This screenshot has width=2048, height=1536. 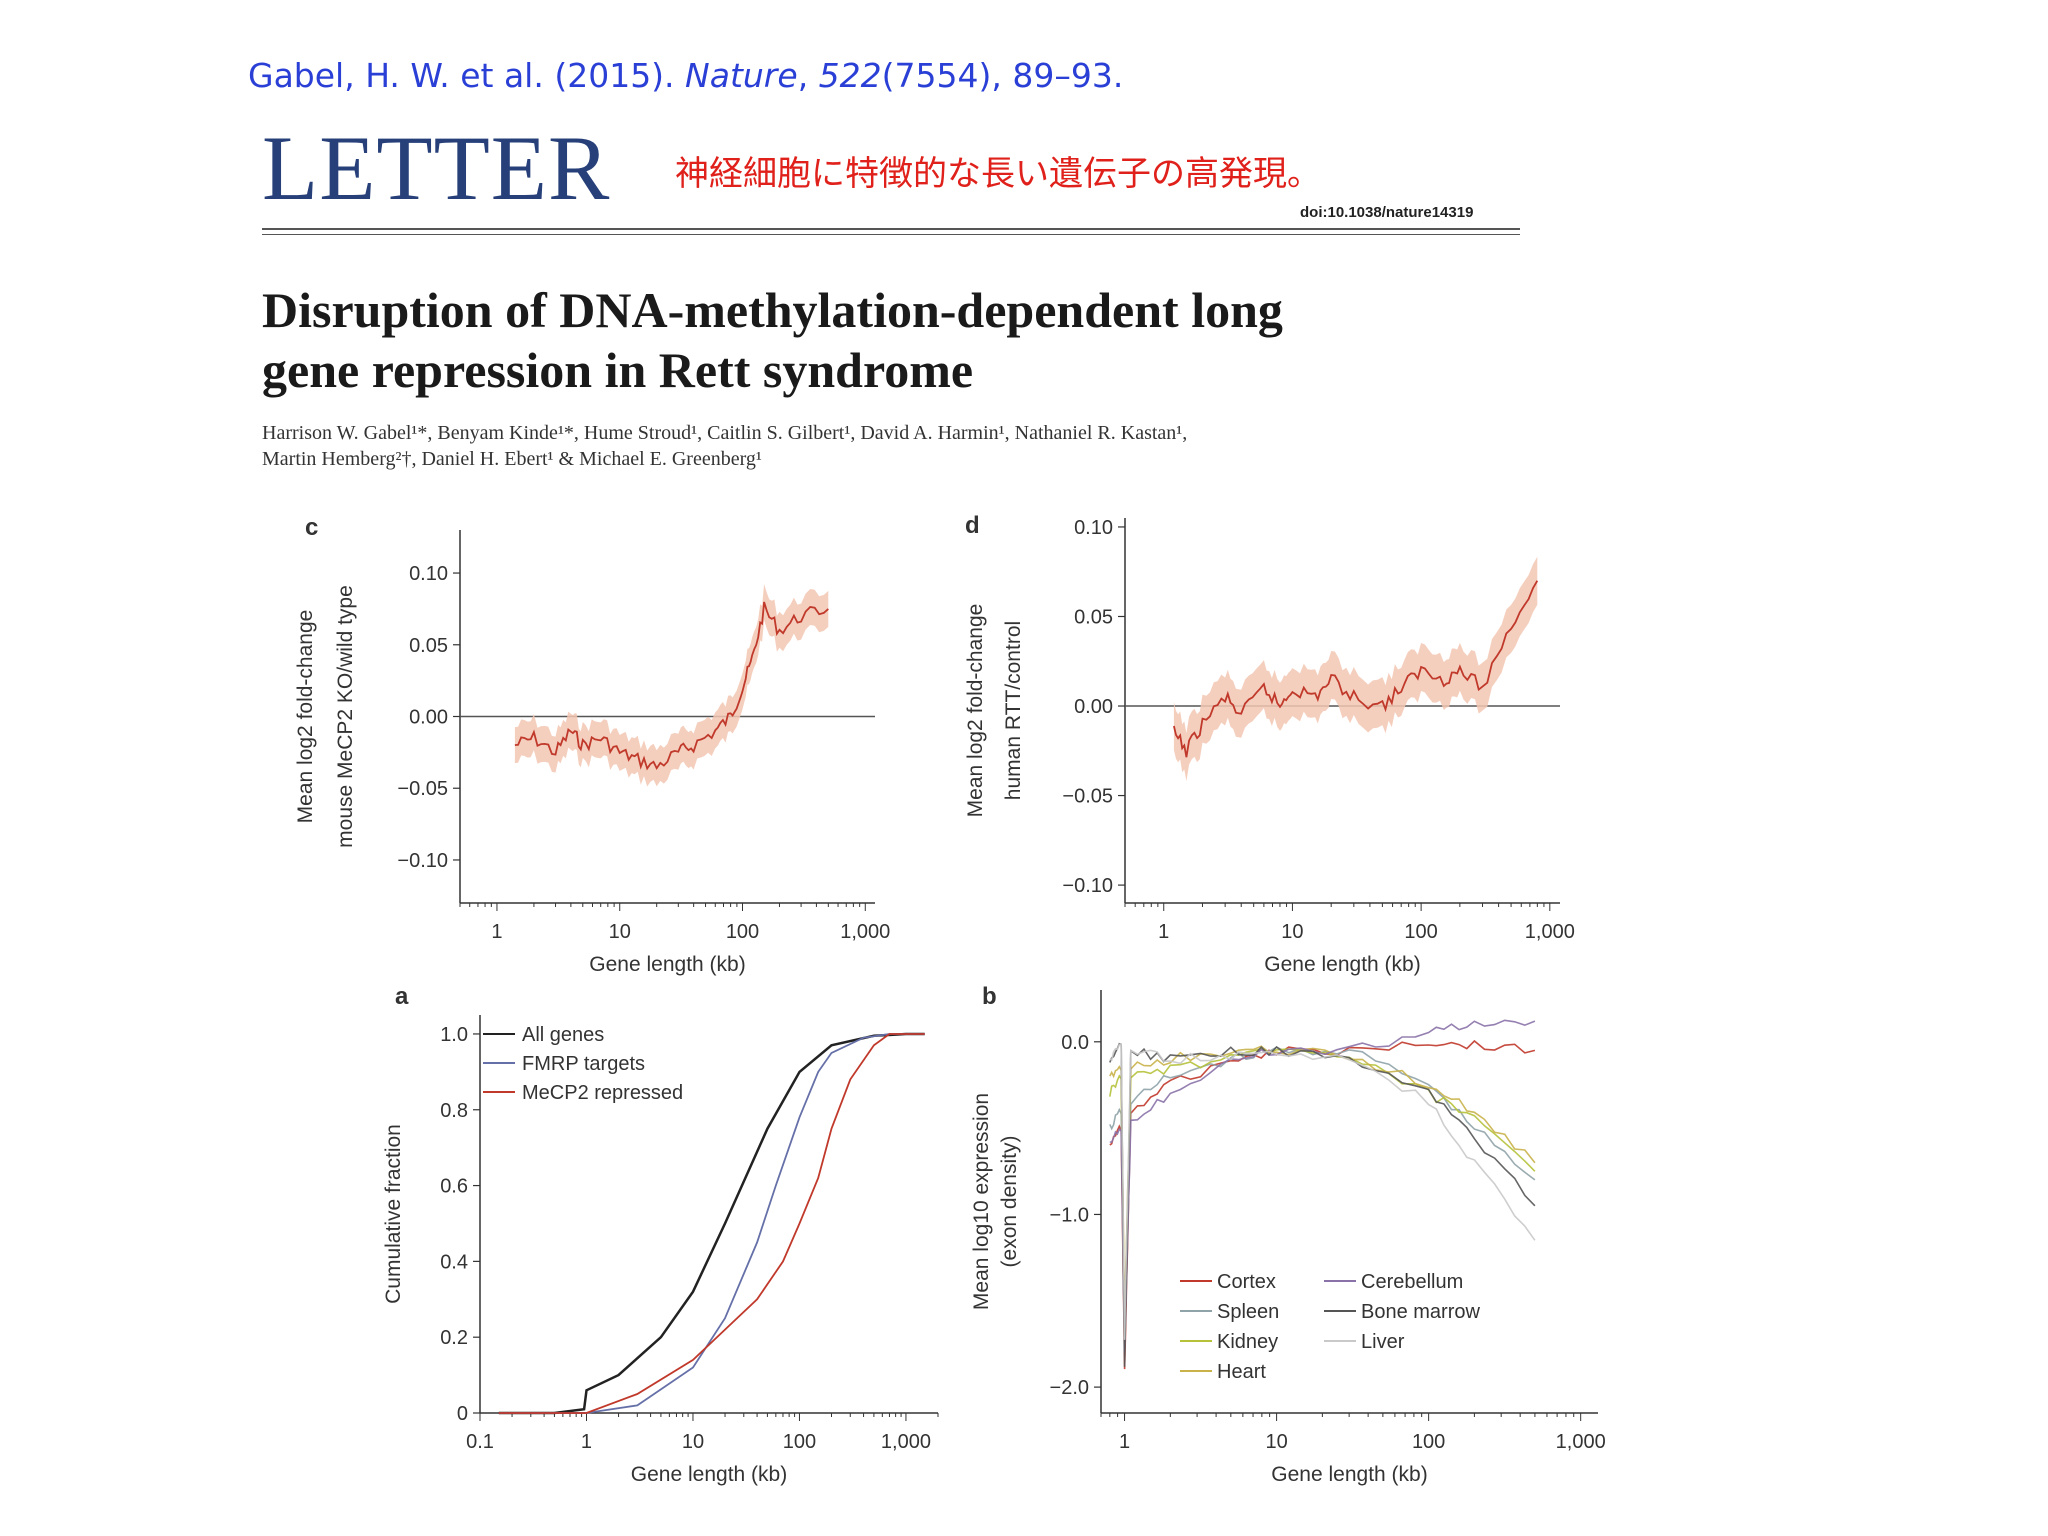 I want to click on b-y-tick-label: −2.0, so click(x=1069, y=1388).